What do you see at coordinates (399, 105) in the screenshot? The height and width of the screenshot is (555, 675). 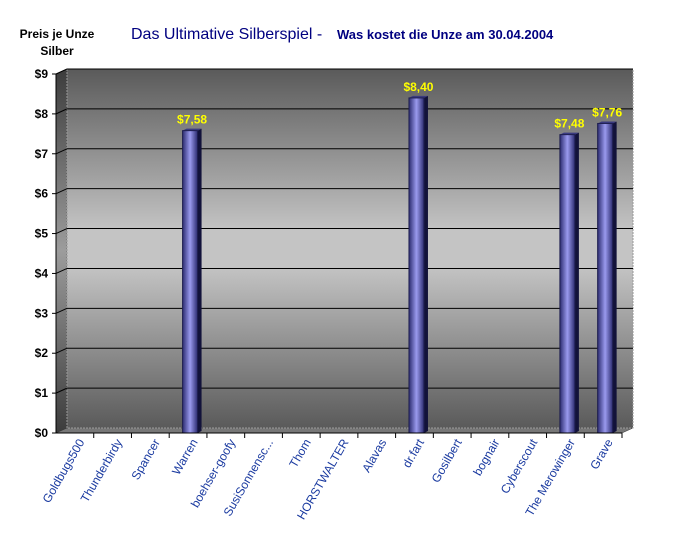 I see `data-labels: $7,58 $8,40 $7,48 $7,76` at bounding box center [399, 105].